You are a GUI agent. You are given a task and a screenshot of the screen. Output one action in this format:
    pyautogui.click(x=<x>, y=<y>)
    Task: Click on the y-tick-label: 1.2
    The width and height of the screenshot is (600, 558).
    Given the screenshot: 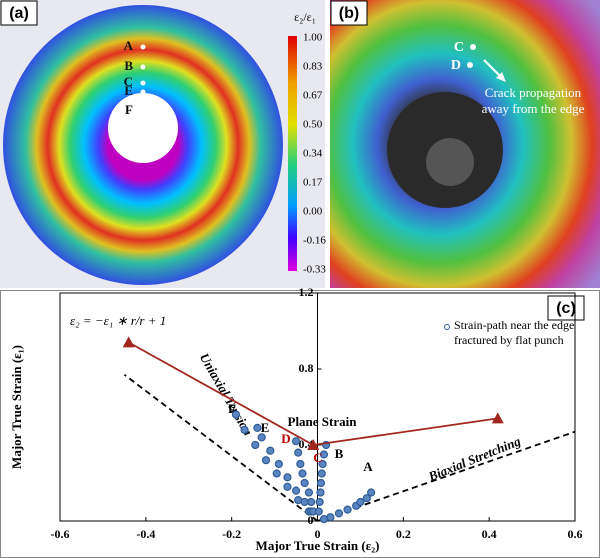 What is the action you would take?
    pyautogui.click(x=306, y=292)
    